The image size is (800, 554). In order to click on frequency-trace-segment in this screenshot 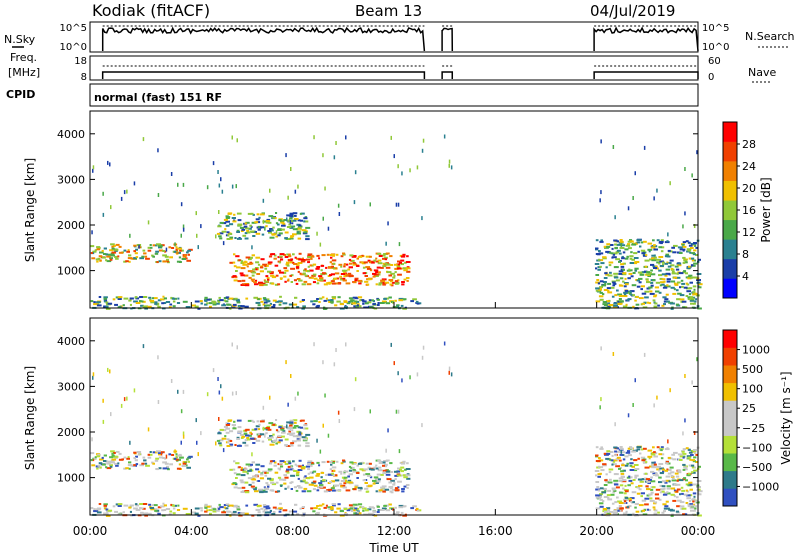, I will do `click(263, 75)`.